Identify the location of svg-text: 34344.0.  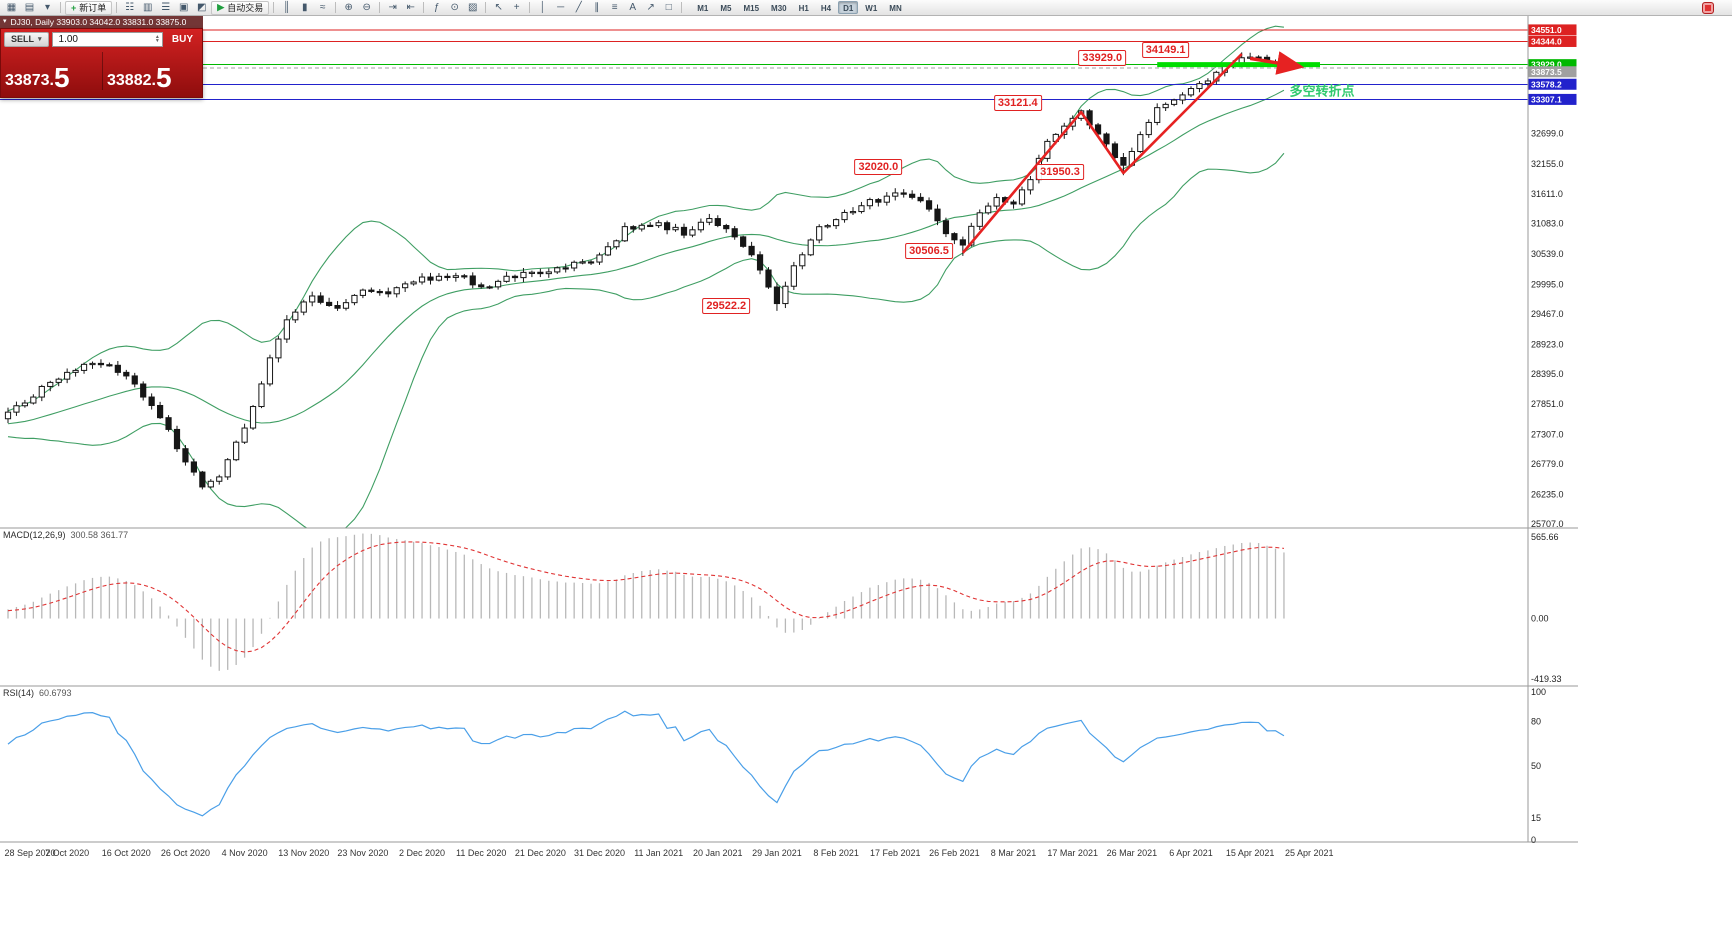
(1546, 41).